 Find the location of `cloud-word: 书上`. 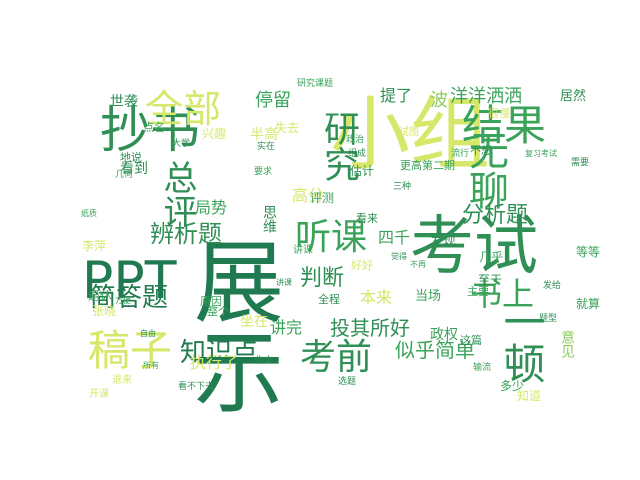

cloud-word: 书上 is located at coordinates (502, 294).